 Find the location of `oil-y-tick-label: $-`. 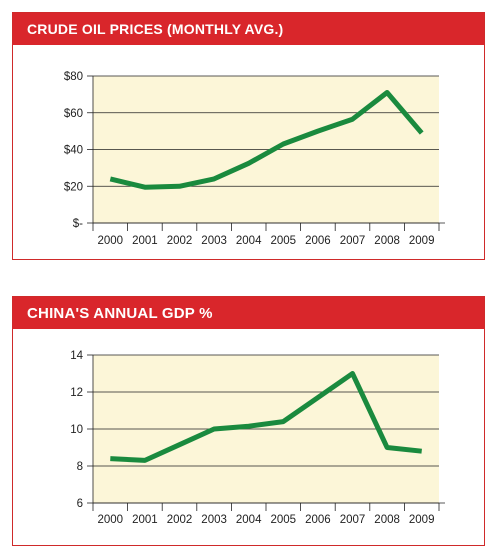

oil-y-tick-label: $- is located at coordinates (78, 224).